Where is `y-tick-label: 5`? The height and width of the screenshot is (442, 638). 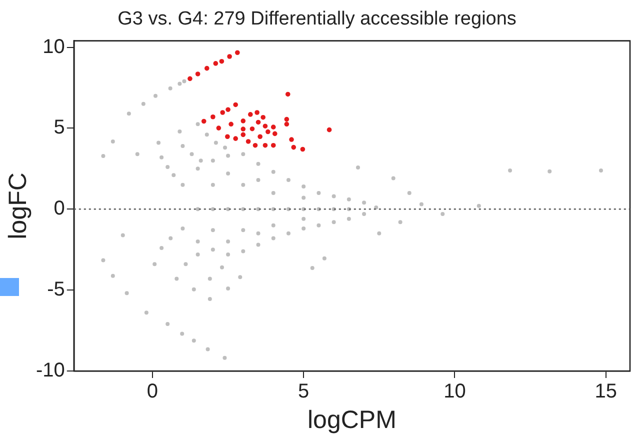
y-tick-label: 5 is located at coordinates (59, 127).